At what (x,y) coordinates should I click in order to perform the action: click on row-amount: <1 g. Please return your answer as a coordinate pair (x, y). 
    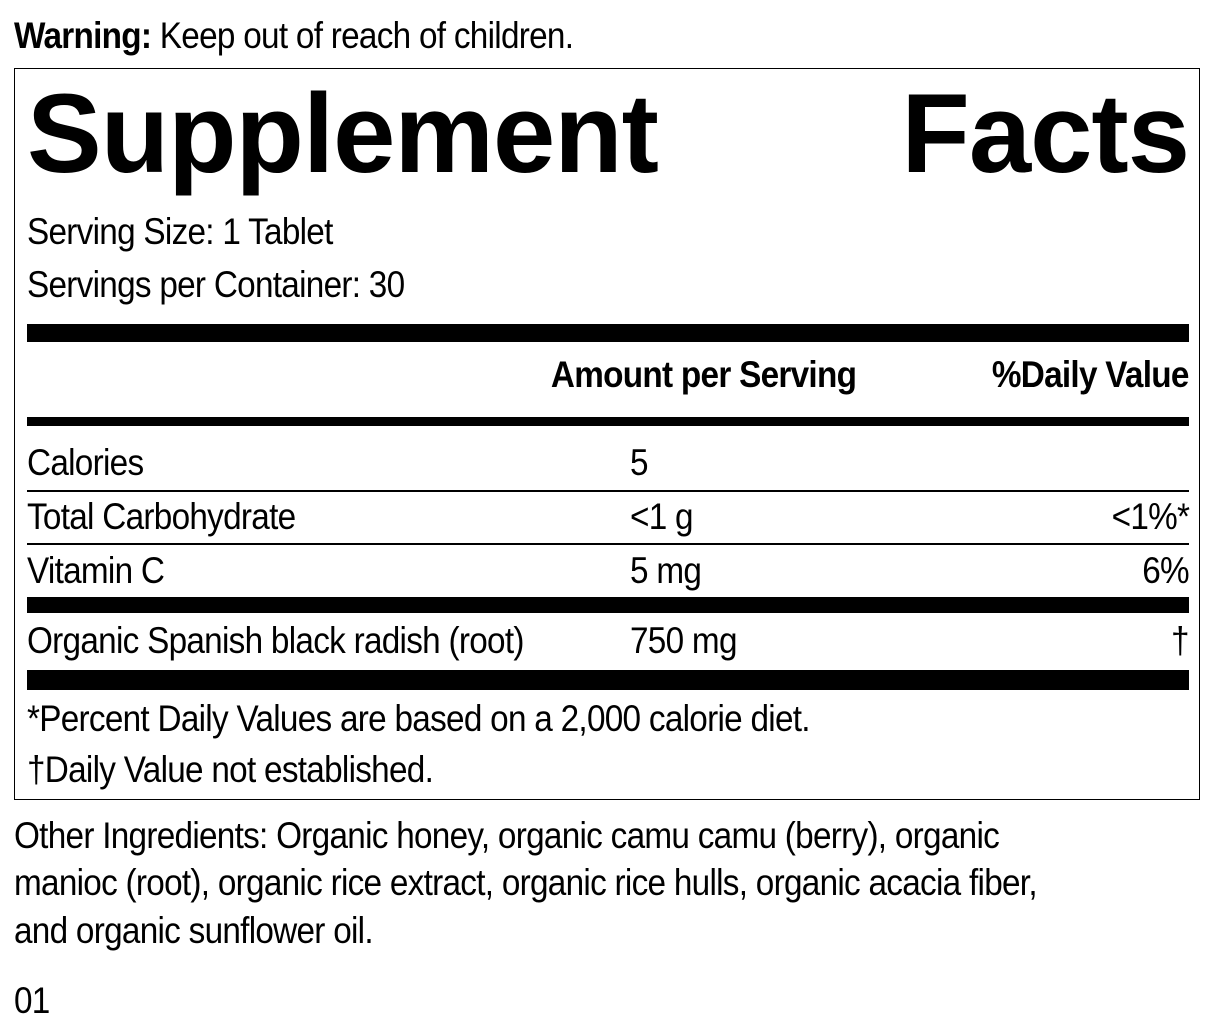
    Looking at the image, I should click on (662, 516).